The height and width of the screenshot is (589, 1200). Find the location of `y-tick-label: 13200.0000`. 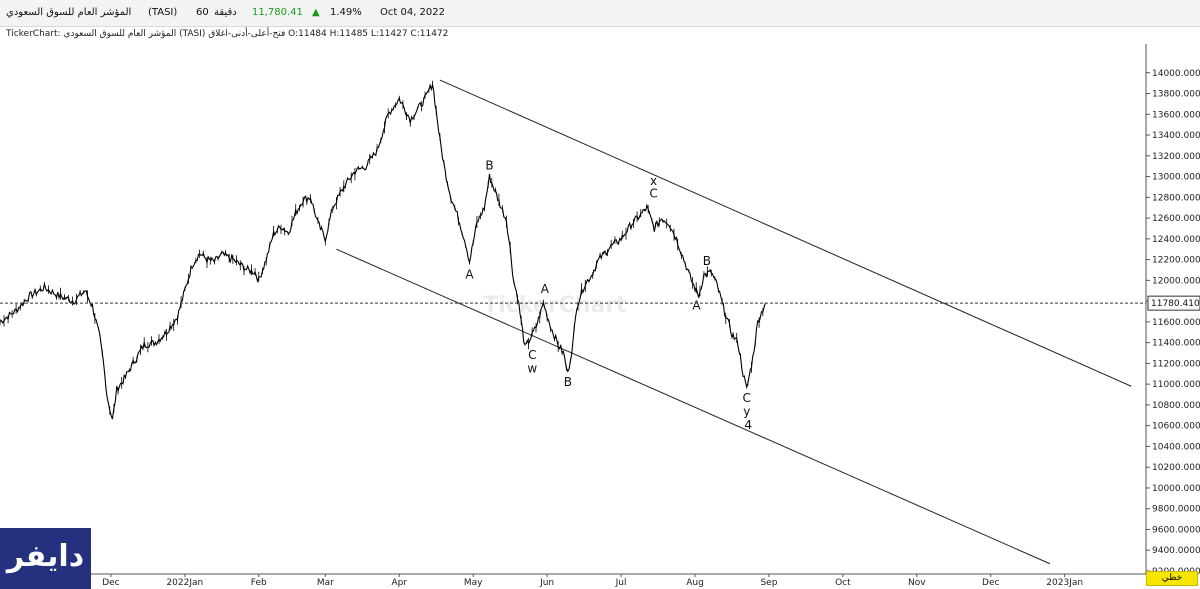

y-tick-label: 13200.0000 is located at coordinates (1176, 157).